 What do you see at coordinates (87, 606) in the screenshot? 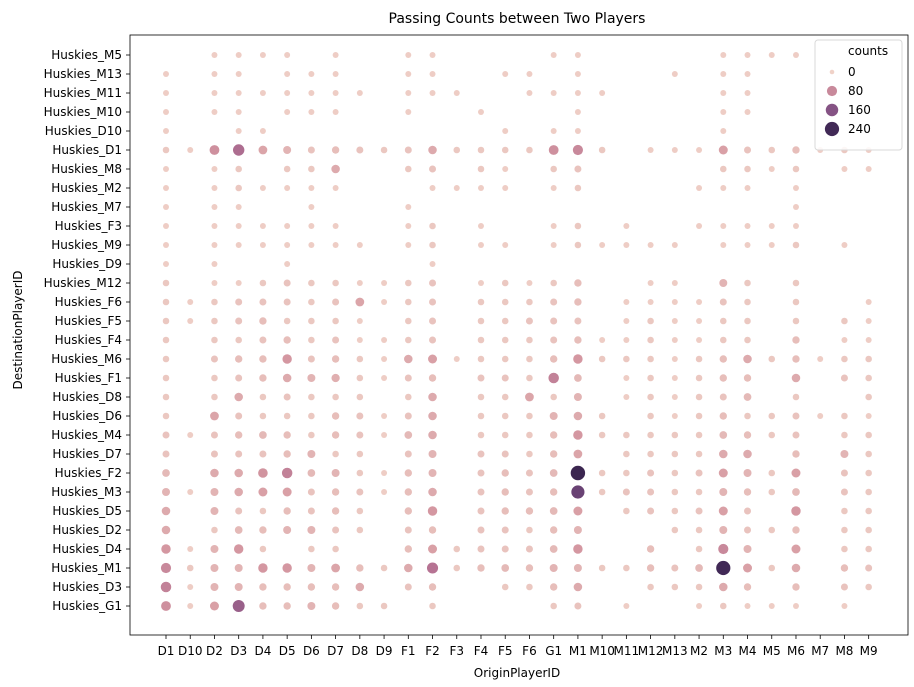
I see `y-tick-label: Huskies_G1` at bounding box center [87, 606].